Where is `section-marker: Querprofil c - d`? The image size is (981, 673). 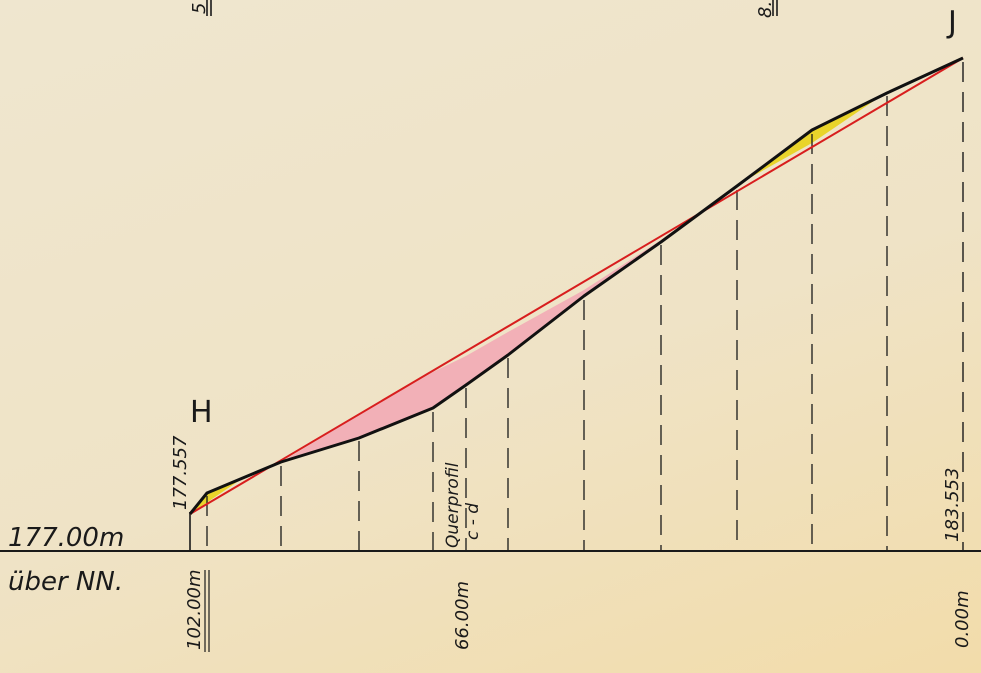
section-marker: Querprofil c - d is located at coordinates (463, 505).